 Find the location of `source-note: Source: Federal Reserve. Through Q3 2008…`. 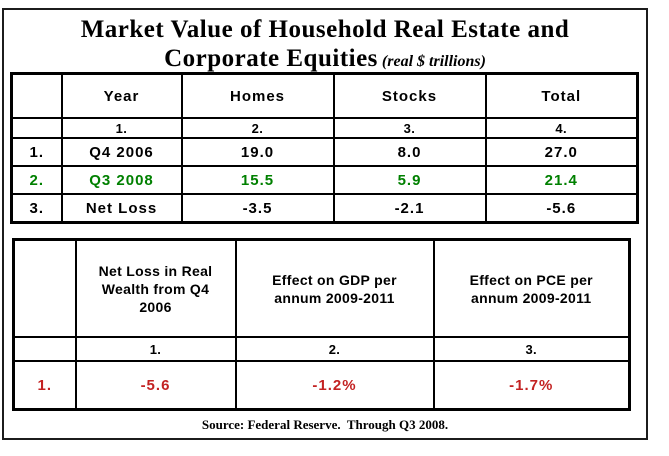

source-note: Source: Federal Reserve. Through Q3 2008… is located at coordinates (325, 424).